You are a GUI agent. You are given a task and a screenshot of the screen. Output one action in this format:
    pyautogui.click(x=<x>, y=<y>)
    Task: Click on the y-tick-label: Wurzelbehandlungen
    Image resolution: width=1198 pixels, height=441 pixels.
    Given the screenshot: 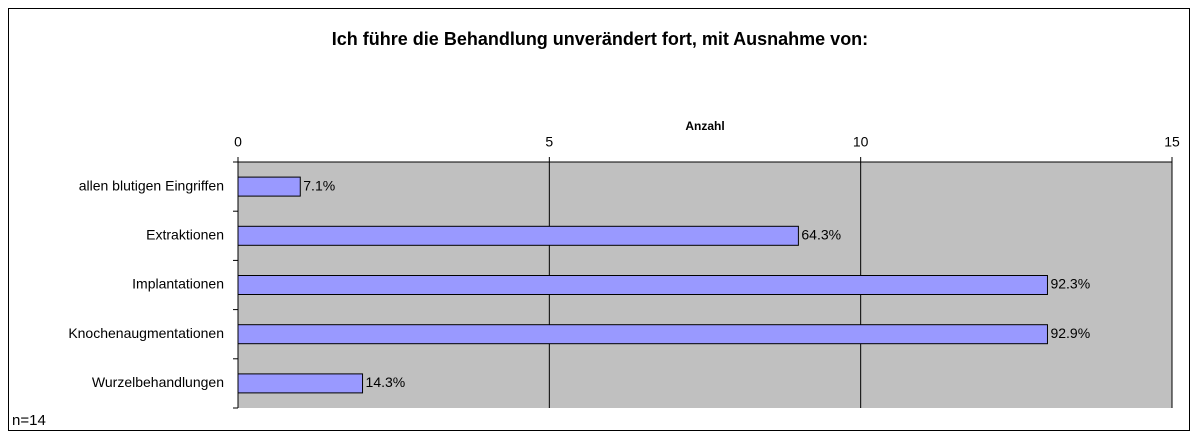 What is the action you would take?
    pyautogui.click(x=158, y=382)
    